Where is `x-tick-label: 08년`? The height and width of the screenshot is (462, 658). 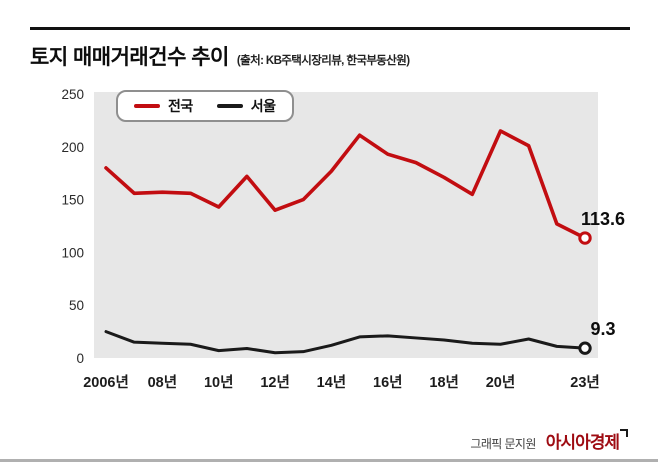 x-tick-label: 08년 is located at coordinates (162, 382).